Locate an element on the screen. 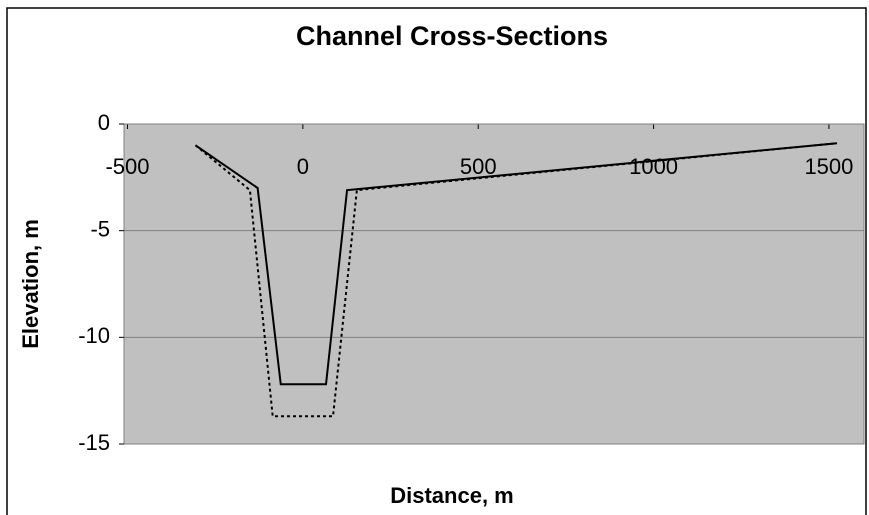  x-tick-label: 0 is located at coordinates (303, 166).